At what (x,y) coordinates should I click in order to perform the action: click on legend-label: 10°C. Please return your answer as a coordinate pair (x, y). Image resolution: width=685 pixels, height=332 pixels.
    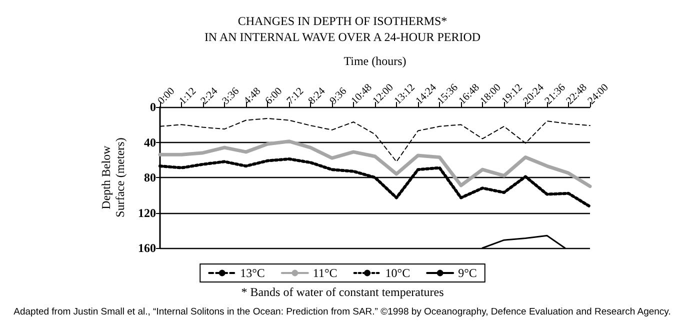
    Looking at the image, I should click on (397, 273).